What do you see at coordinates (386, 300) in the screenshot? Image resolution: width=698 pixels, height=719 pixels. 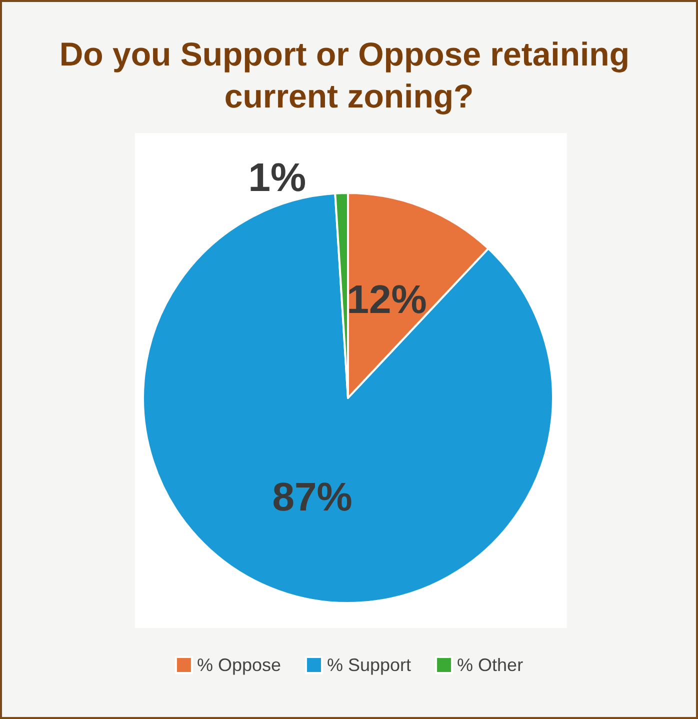 I see `data-label: 12%` at bounding box center [386, 300].